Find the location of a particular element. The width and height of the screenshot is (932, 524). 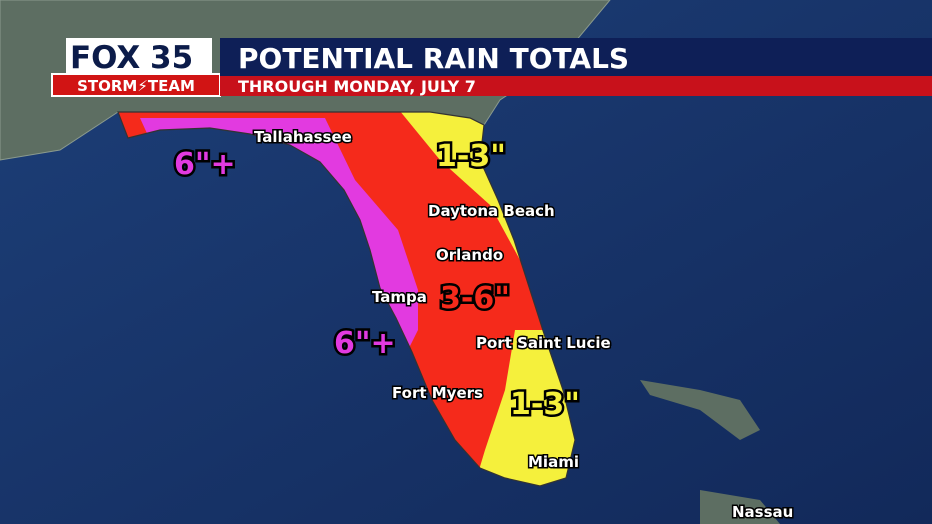

team: STORM⚡TEAM is located at coordinates (136, 86).